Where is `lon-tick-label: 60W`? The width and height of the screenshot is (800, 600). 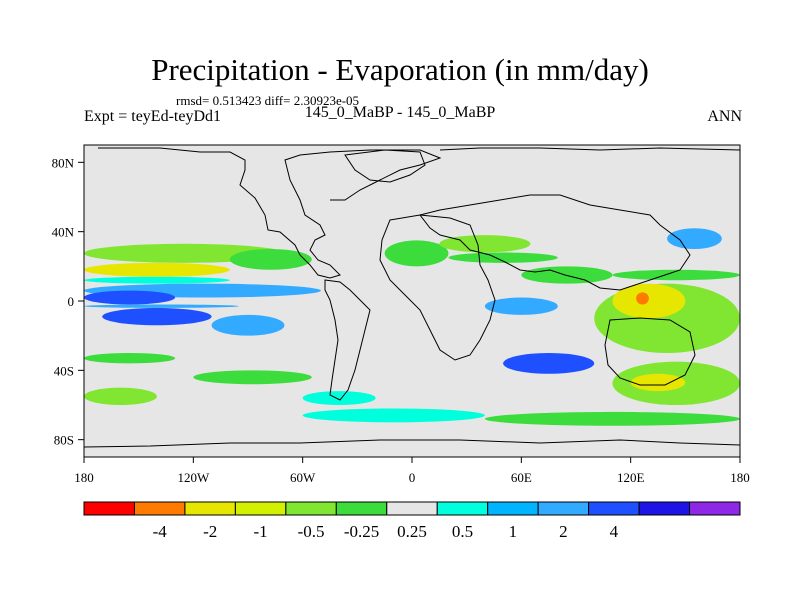 lon-tick-label: 60W is located at coordinates (303, 477).